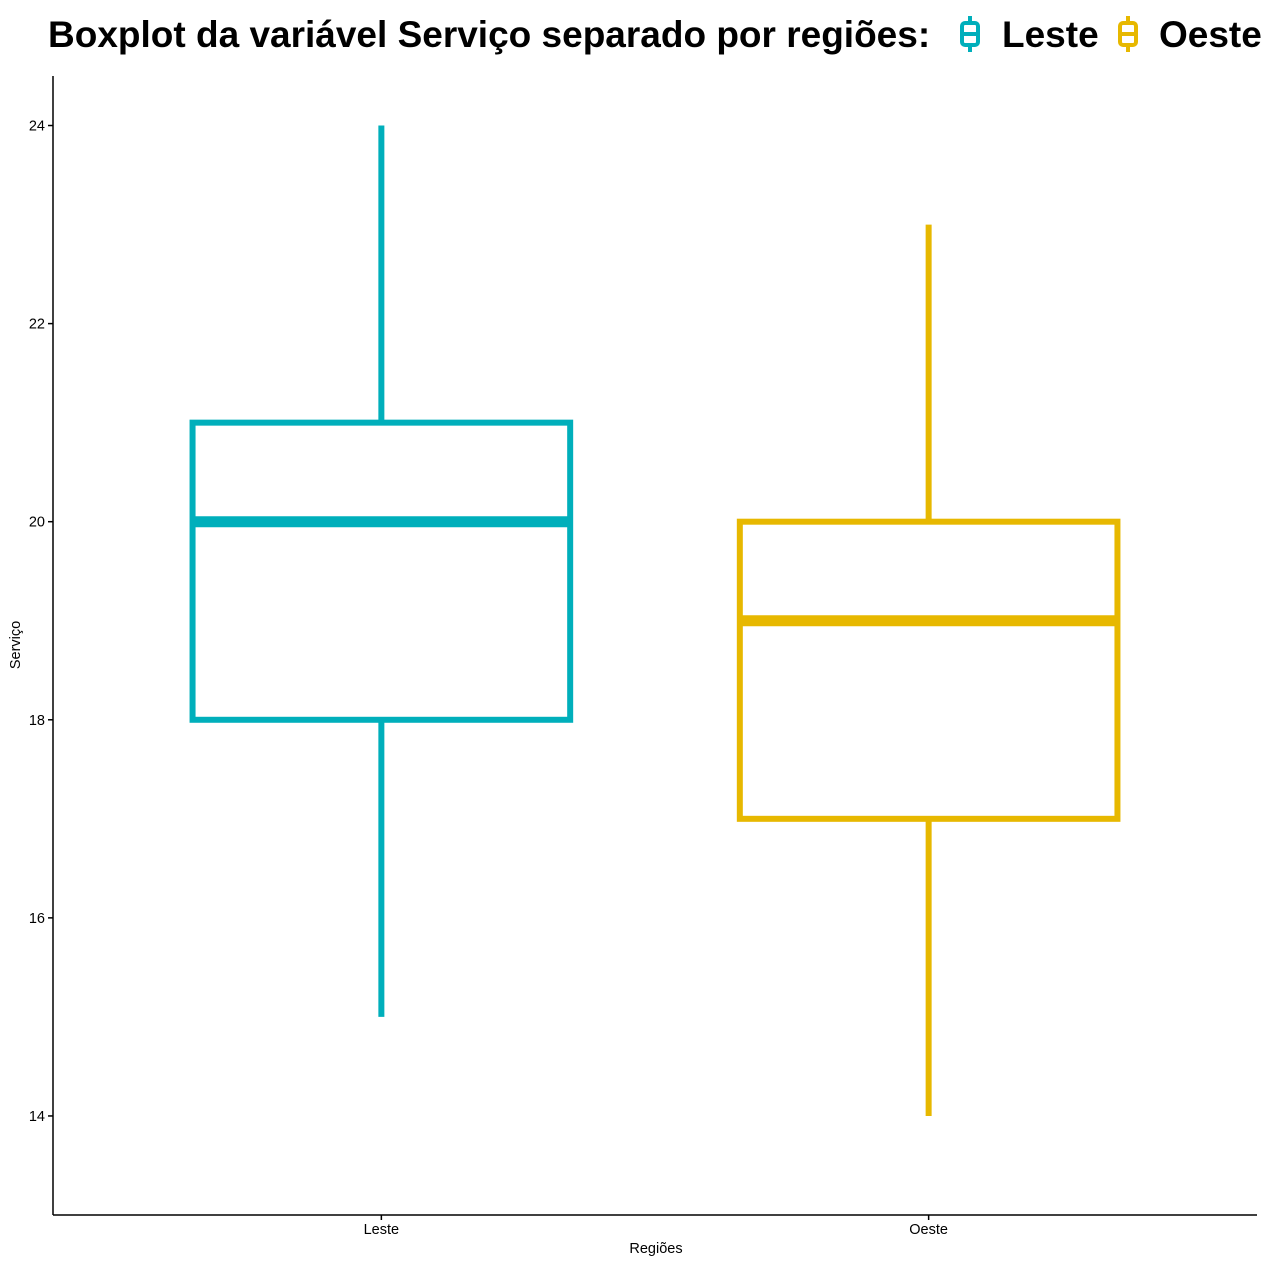 The height and width of the screenshot is (1266, 1266). What do you see at coordinates (1050, 34) in the screenshot?
I see `legend-label-leste: Leste` at bounding box center [1050, 34].